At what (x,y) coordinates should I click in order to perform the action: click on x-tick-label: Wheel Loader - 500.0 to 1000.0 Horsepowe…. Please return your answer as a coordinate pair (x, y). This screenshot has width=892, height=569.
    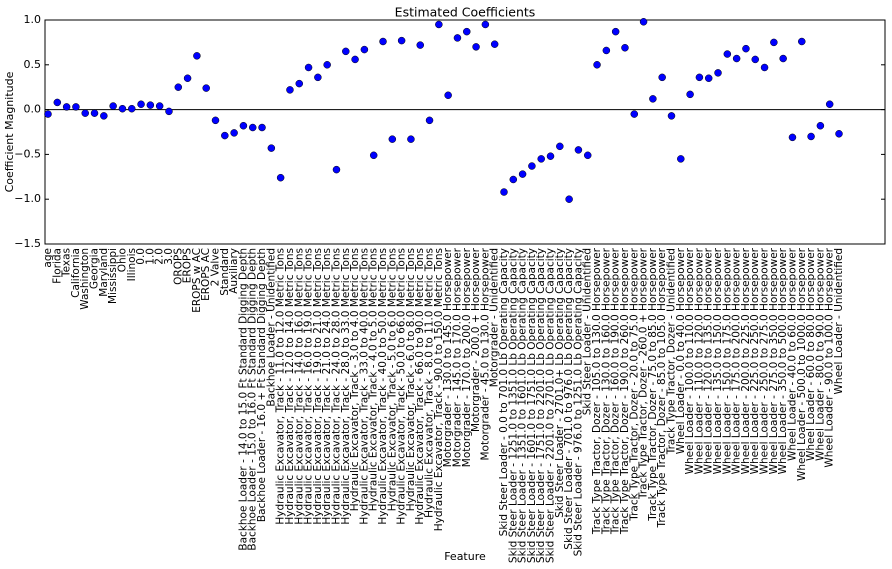
    Looking at the image, I should click on (802, 364).